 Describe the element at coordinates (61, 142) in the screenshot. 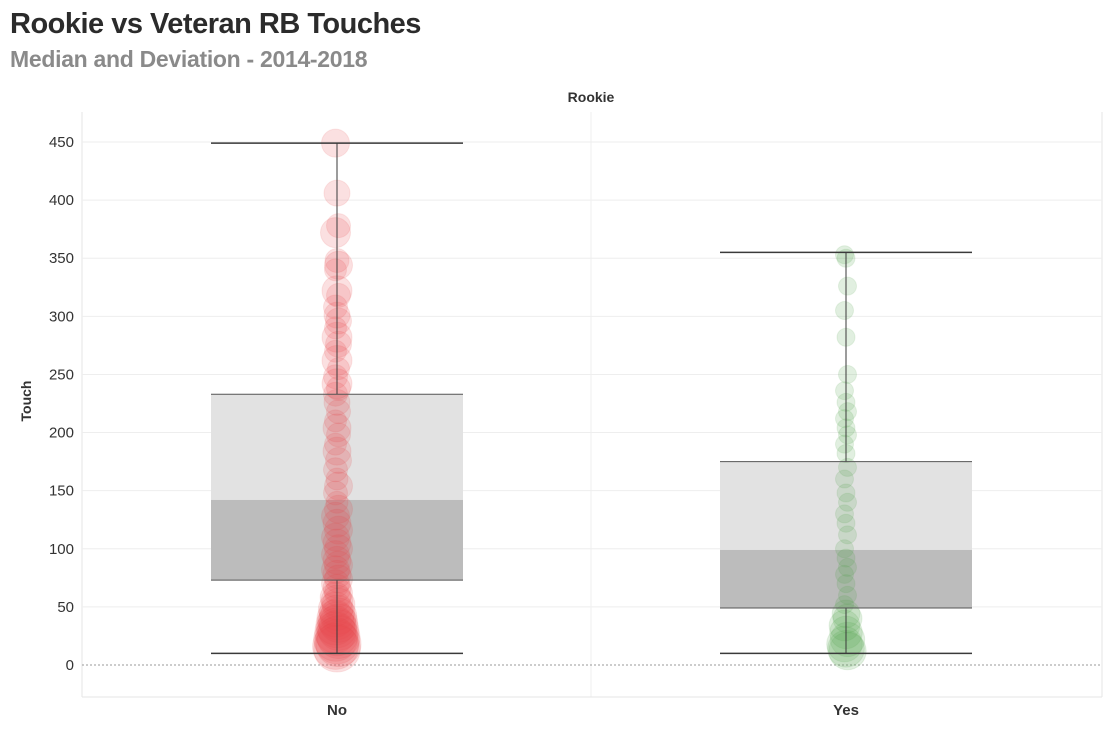

I see `y-tick-label: 450` at that location.